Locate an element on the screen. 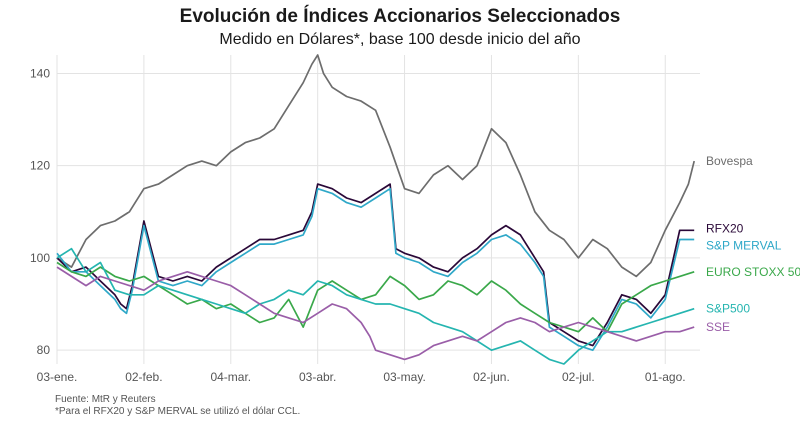 Image resolution: width=800 pixels, height=427 pixels. y-tick-label: 120 is located at coordinates (40, 166).